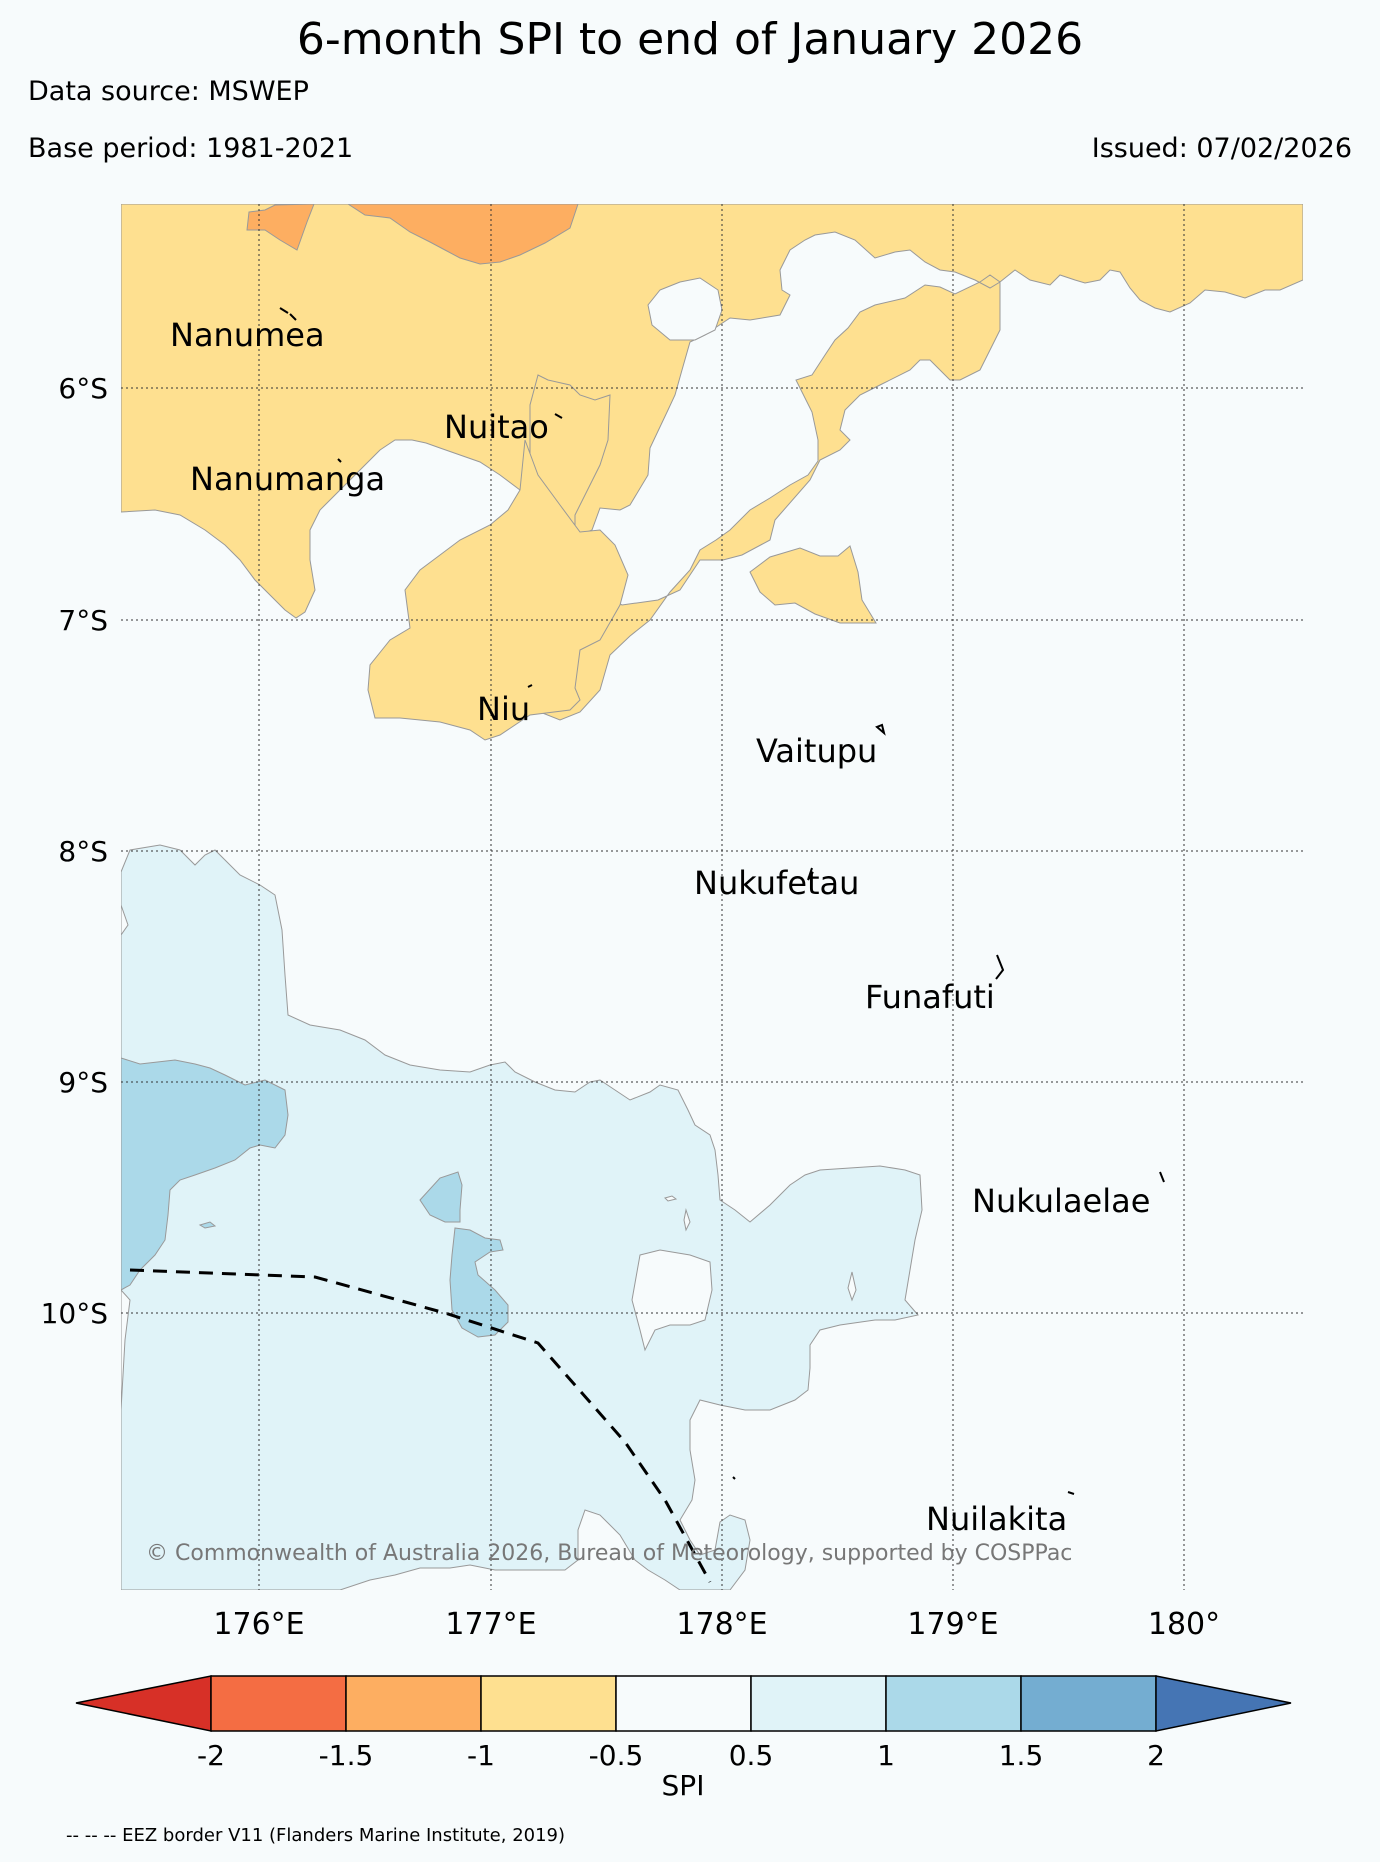 The height and width of the screenshot is (1862, 1380). What do you see at coordinates (880, 729) in the screenshot?
I see `vaitupu-islet` at bounding box center [880, 729].